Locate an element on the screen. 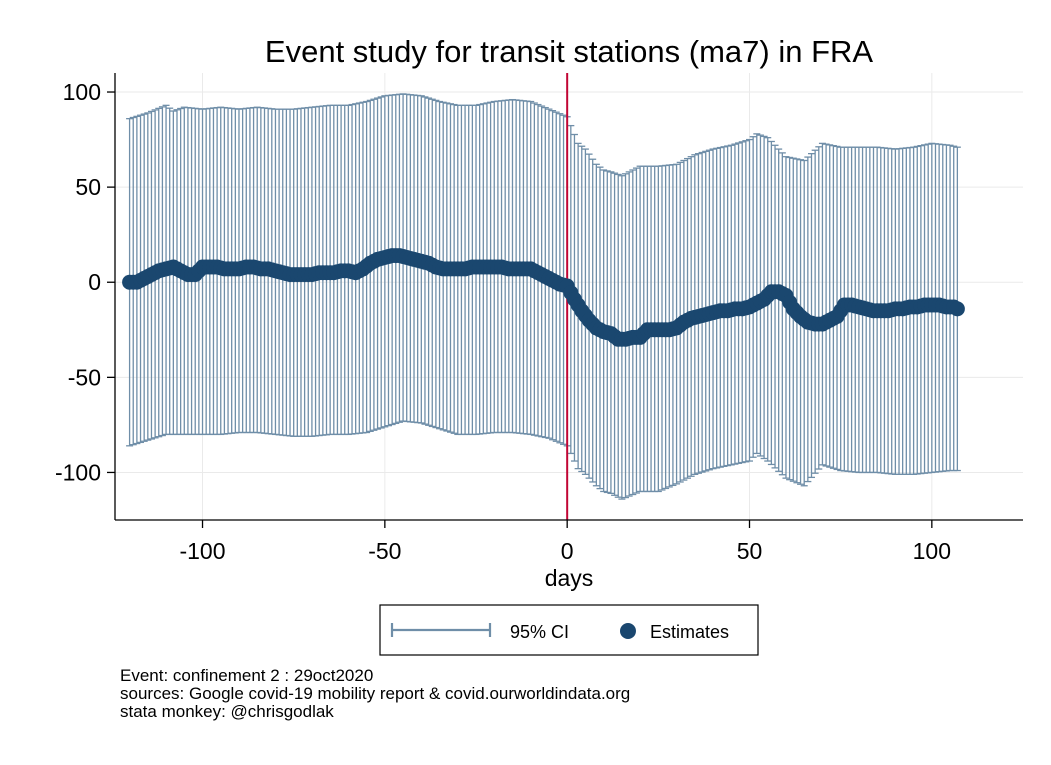  legend-label-ci: 95% CI is located at coordinates (539, 632).